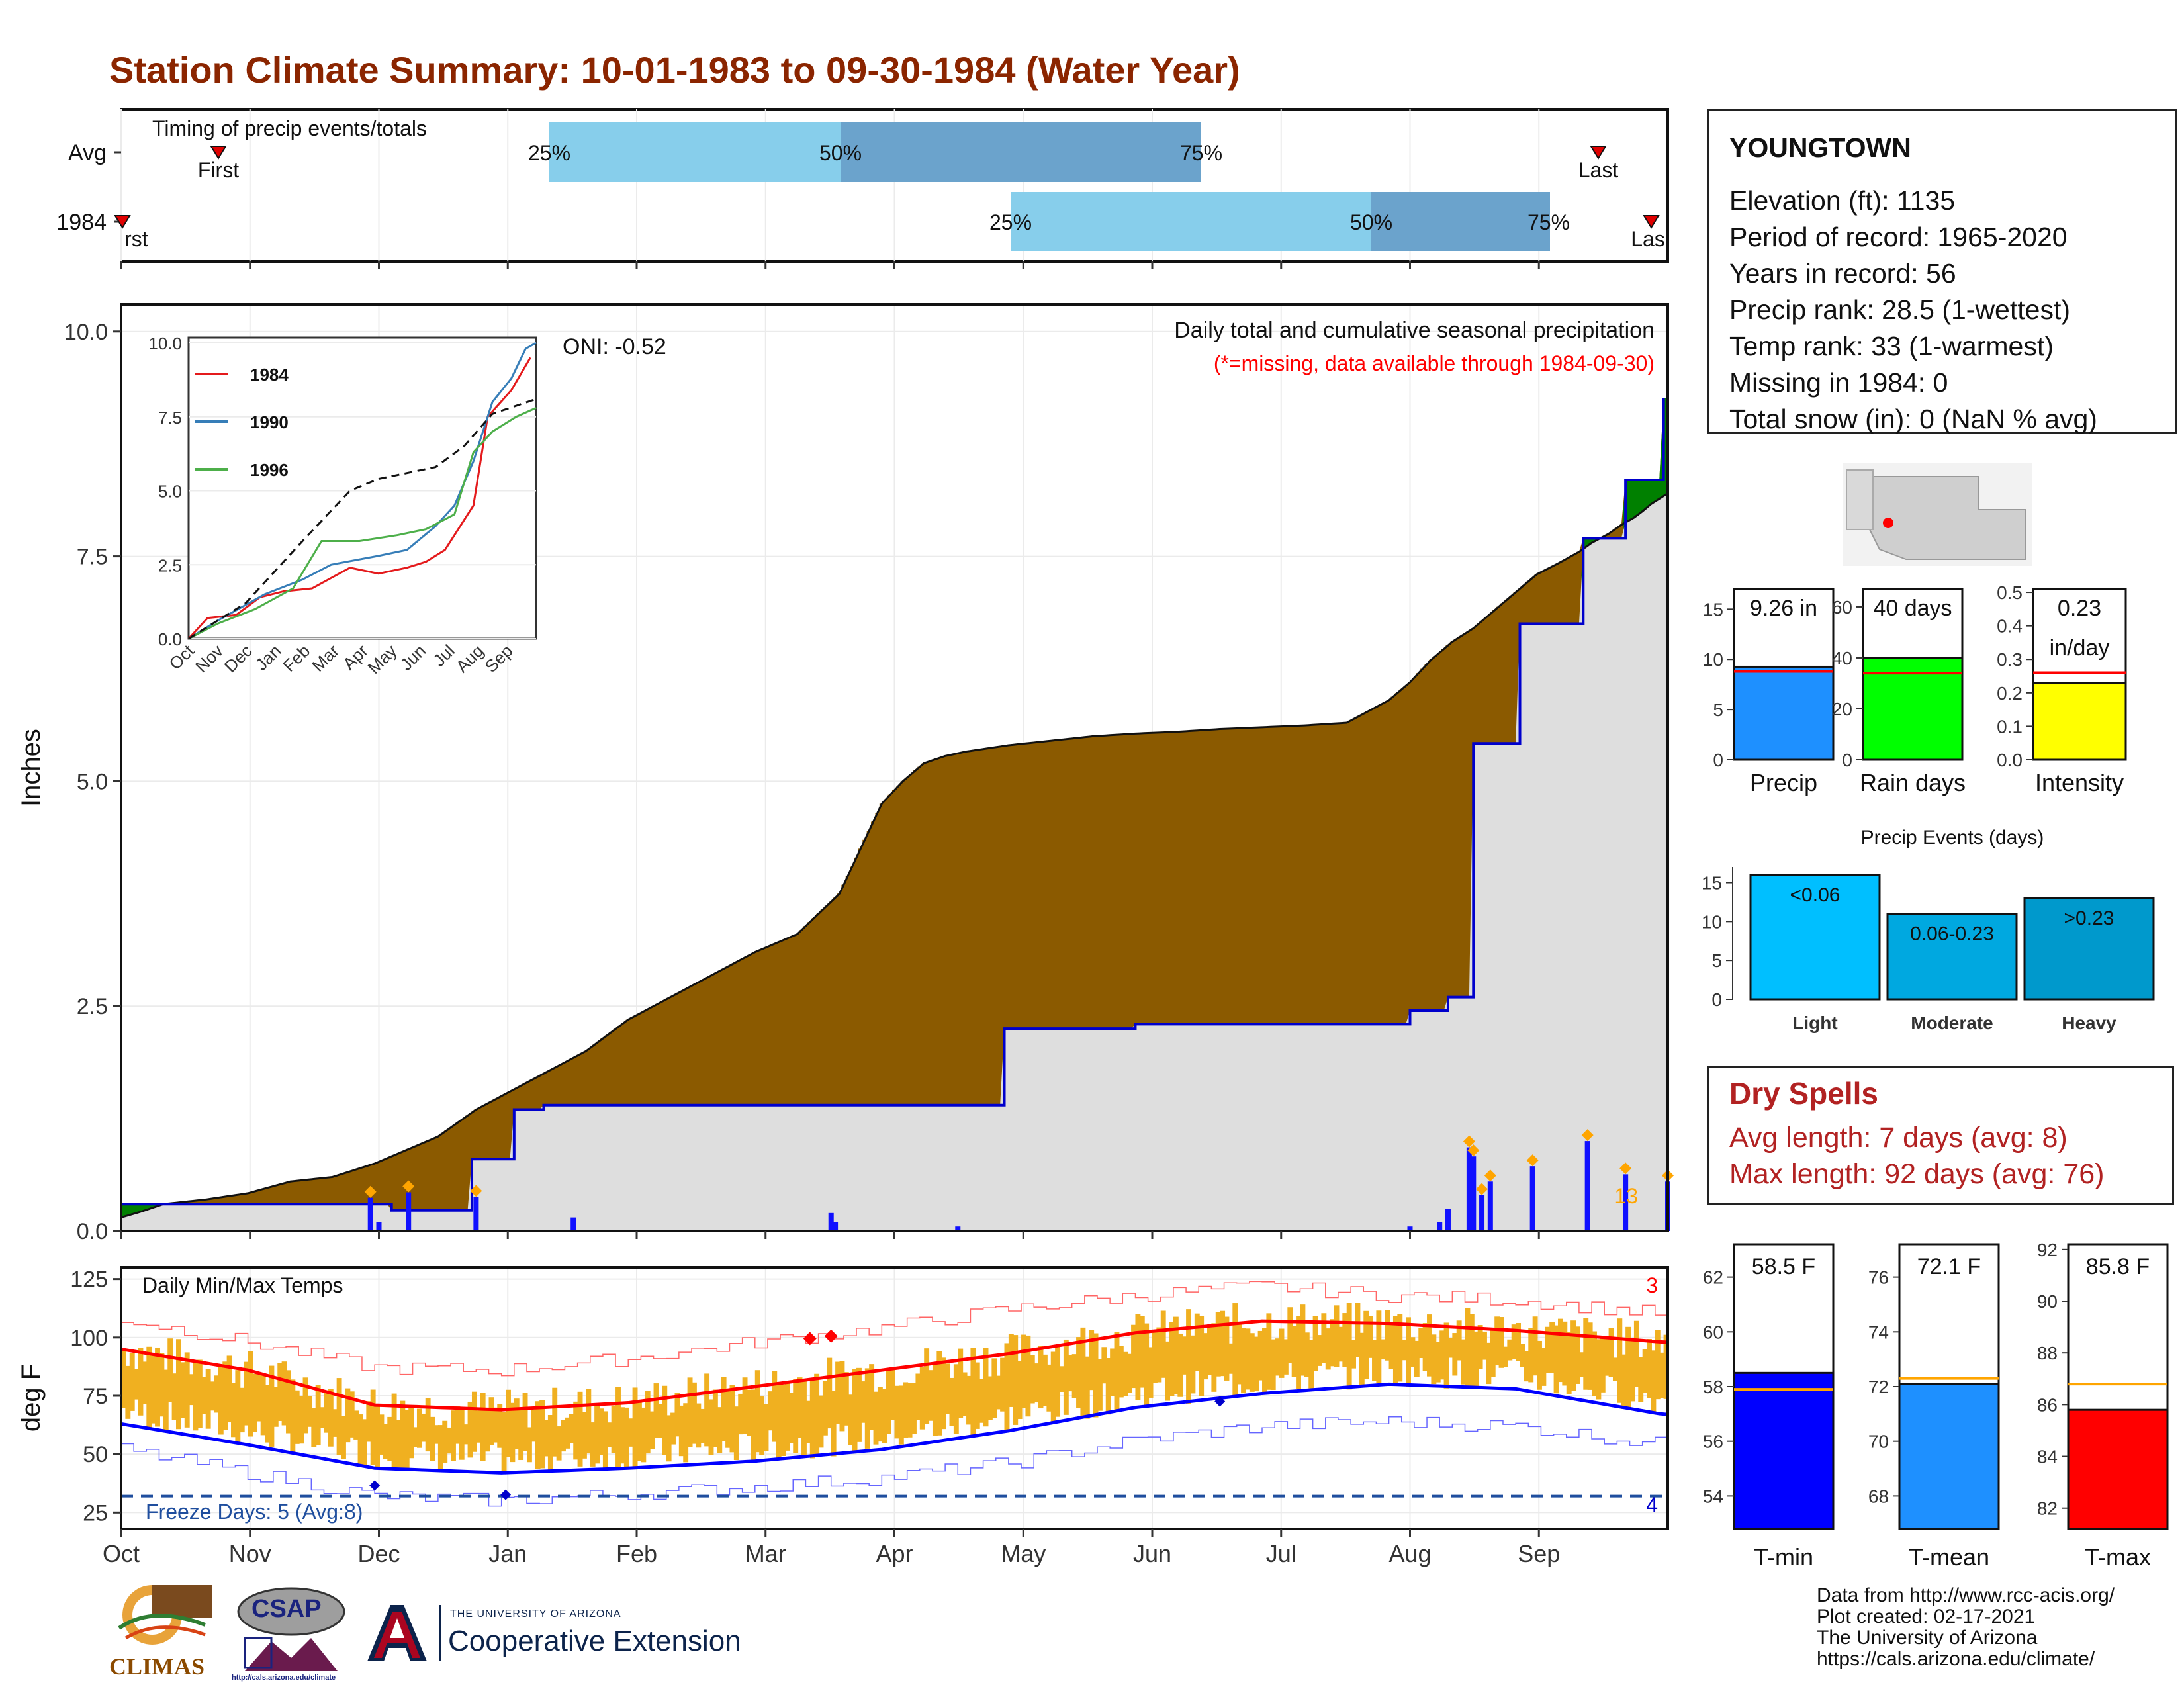 Image resolution: width=2184 pixels, height=1691 pixels. Describe the element at coordinates (1783, 1557) in the screenshot. I see `temp-summary-label: T-min` at that location.